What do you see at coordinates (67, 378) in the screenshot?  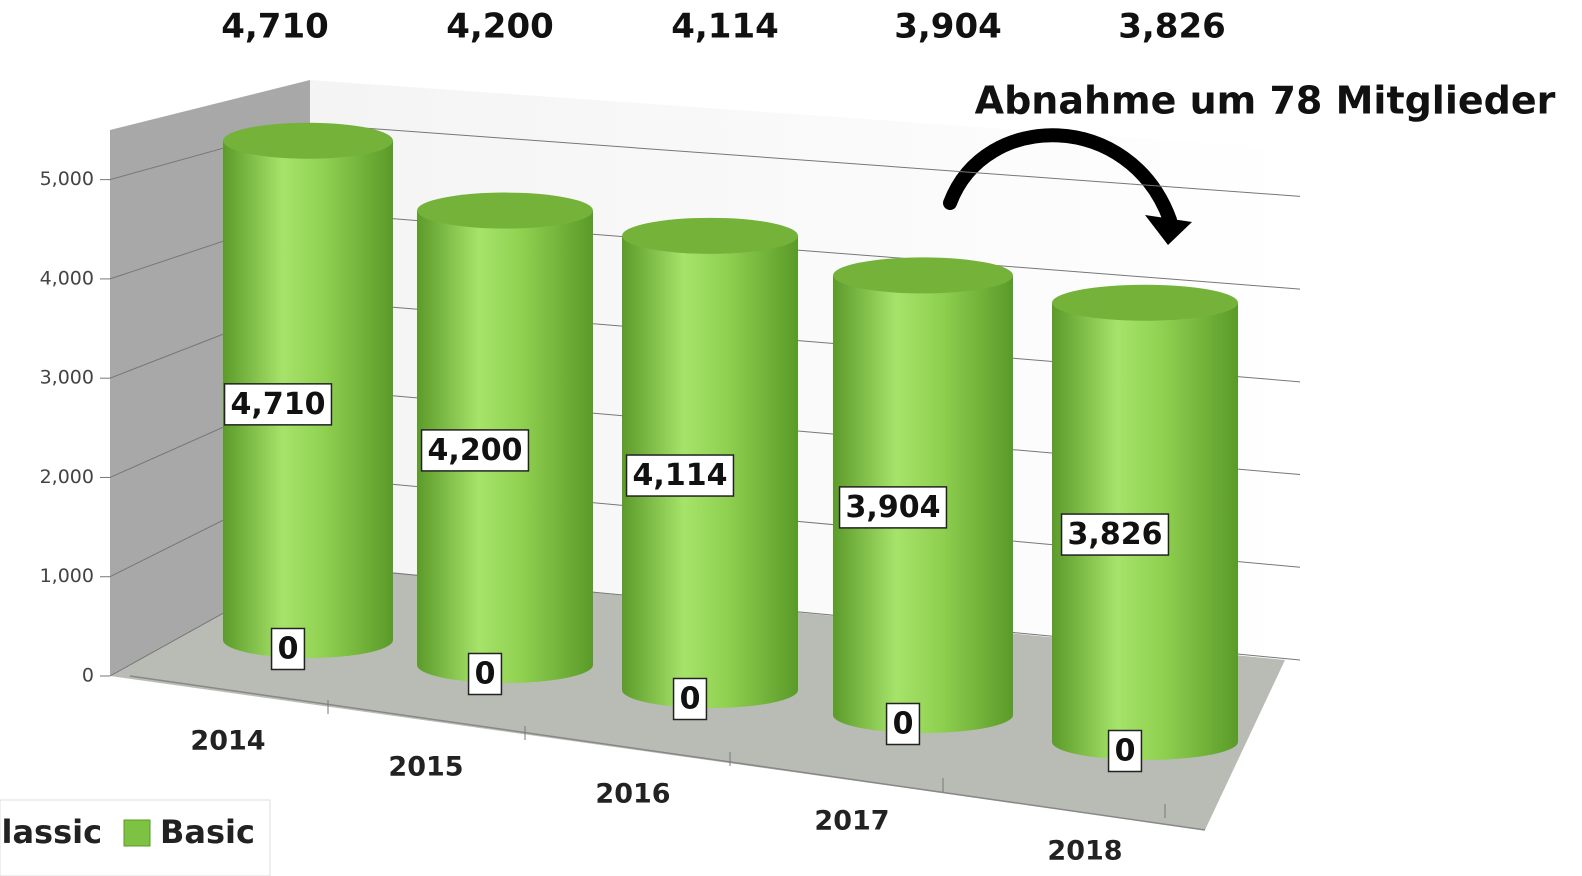 I see `y-tick-label: 3,000` at bounding box center [67, 378].